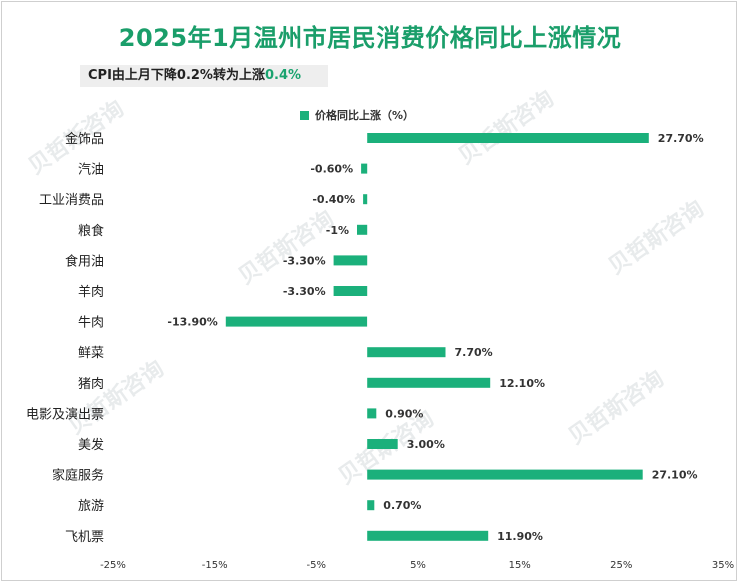 This screenshot has width=740, height=584. What do you see at coordinates (520, 565) in the screenshot?
I see `x-tick-label: 15%` at bounding box center [520, 565].